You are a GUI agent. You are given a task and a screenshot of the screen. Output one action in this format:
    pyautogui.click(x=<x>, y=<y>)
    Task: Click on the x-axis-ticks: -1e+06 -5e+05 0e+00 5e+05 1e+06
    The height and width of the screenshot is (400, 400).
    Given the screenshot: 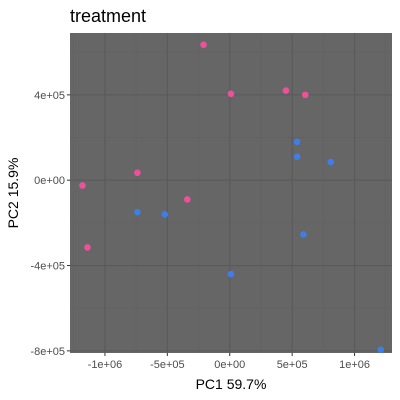 What is the action you would take?
    pyautogui.click(x=229, y=362)
    